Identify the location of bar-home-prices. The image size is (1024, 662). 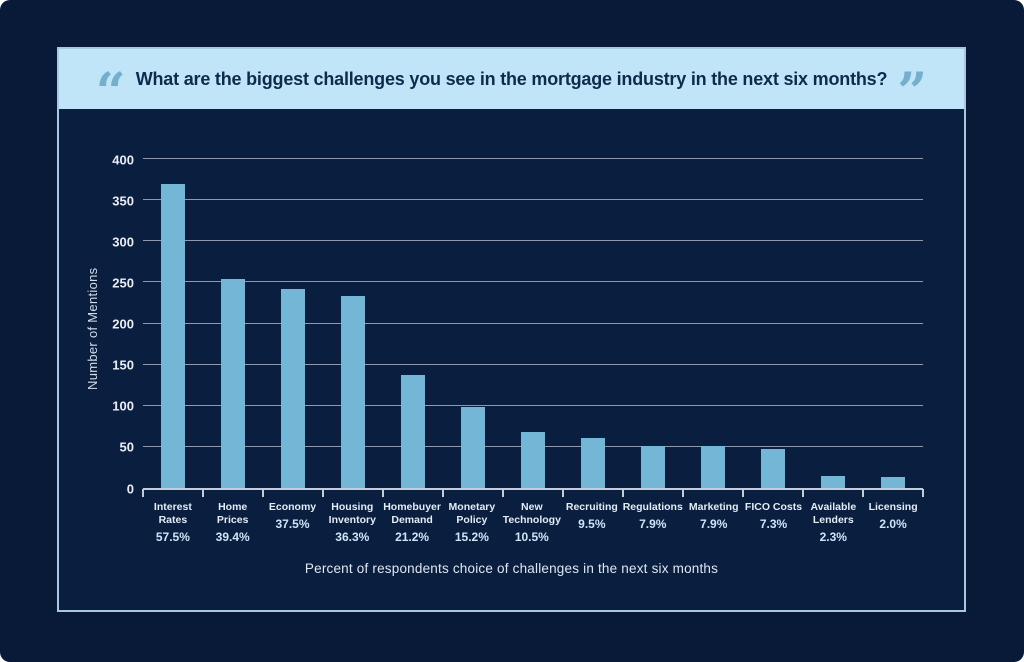
(233, 383).